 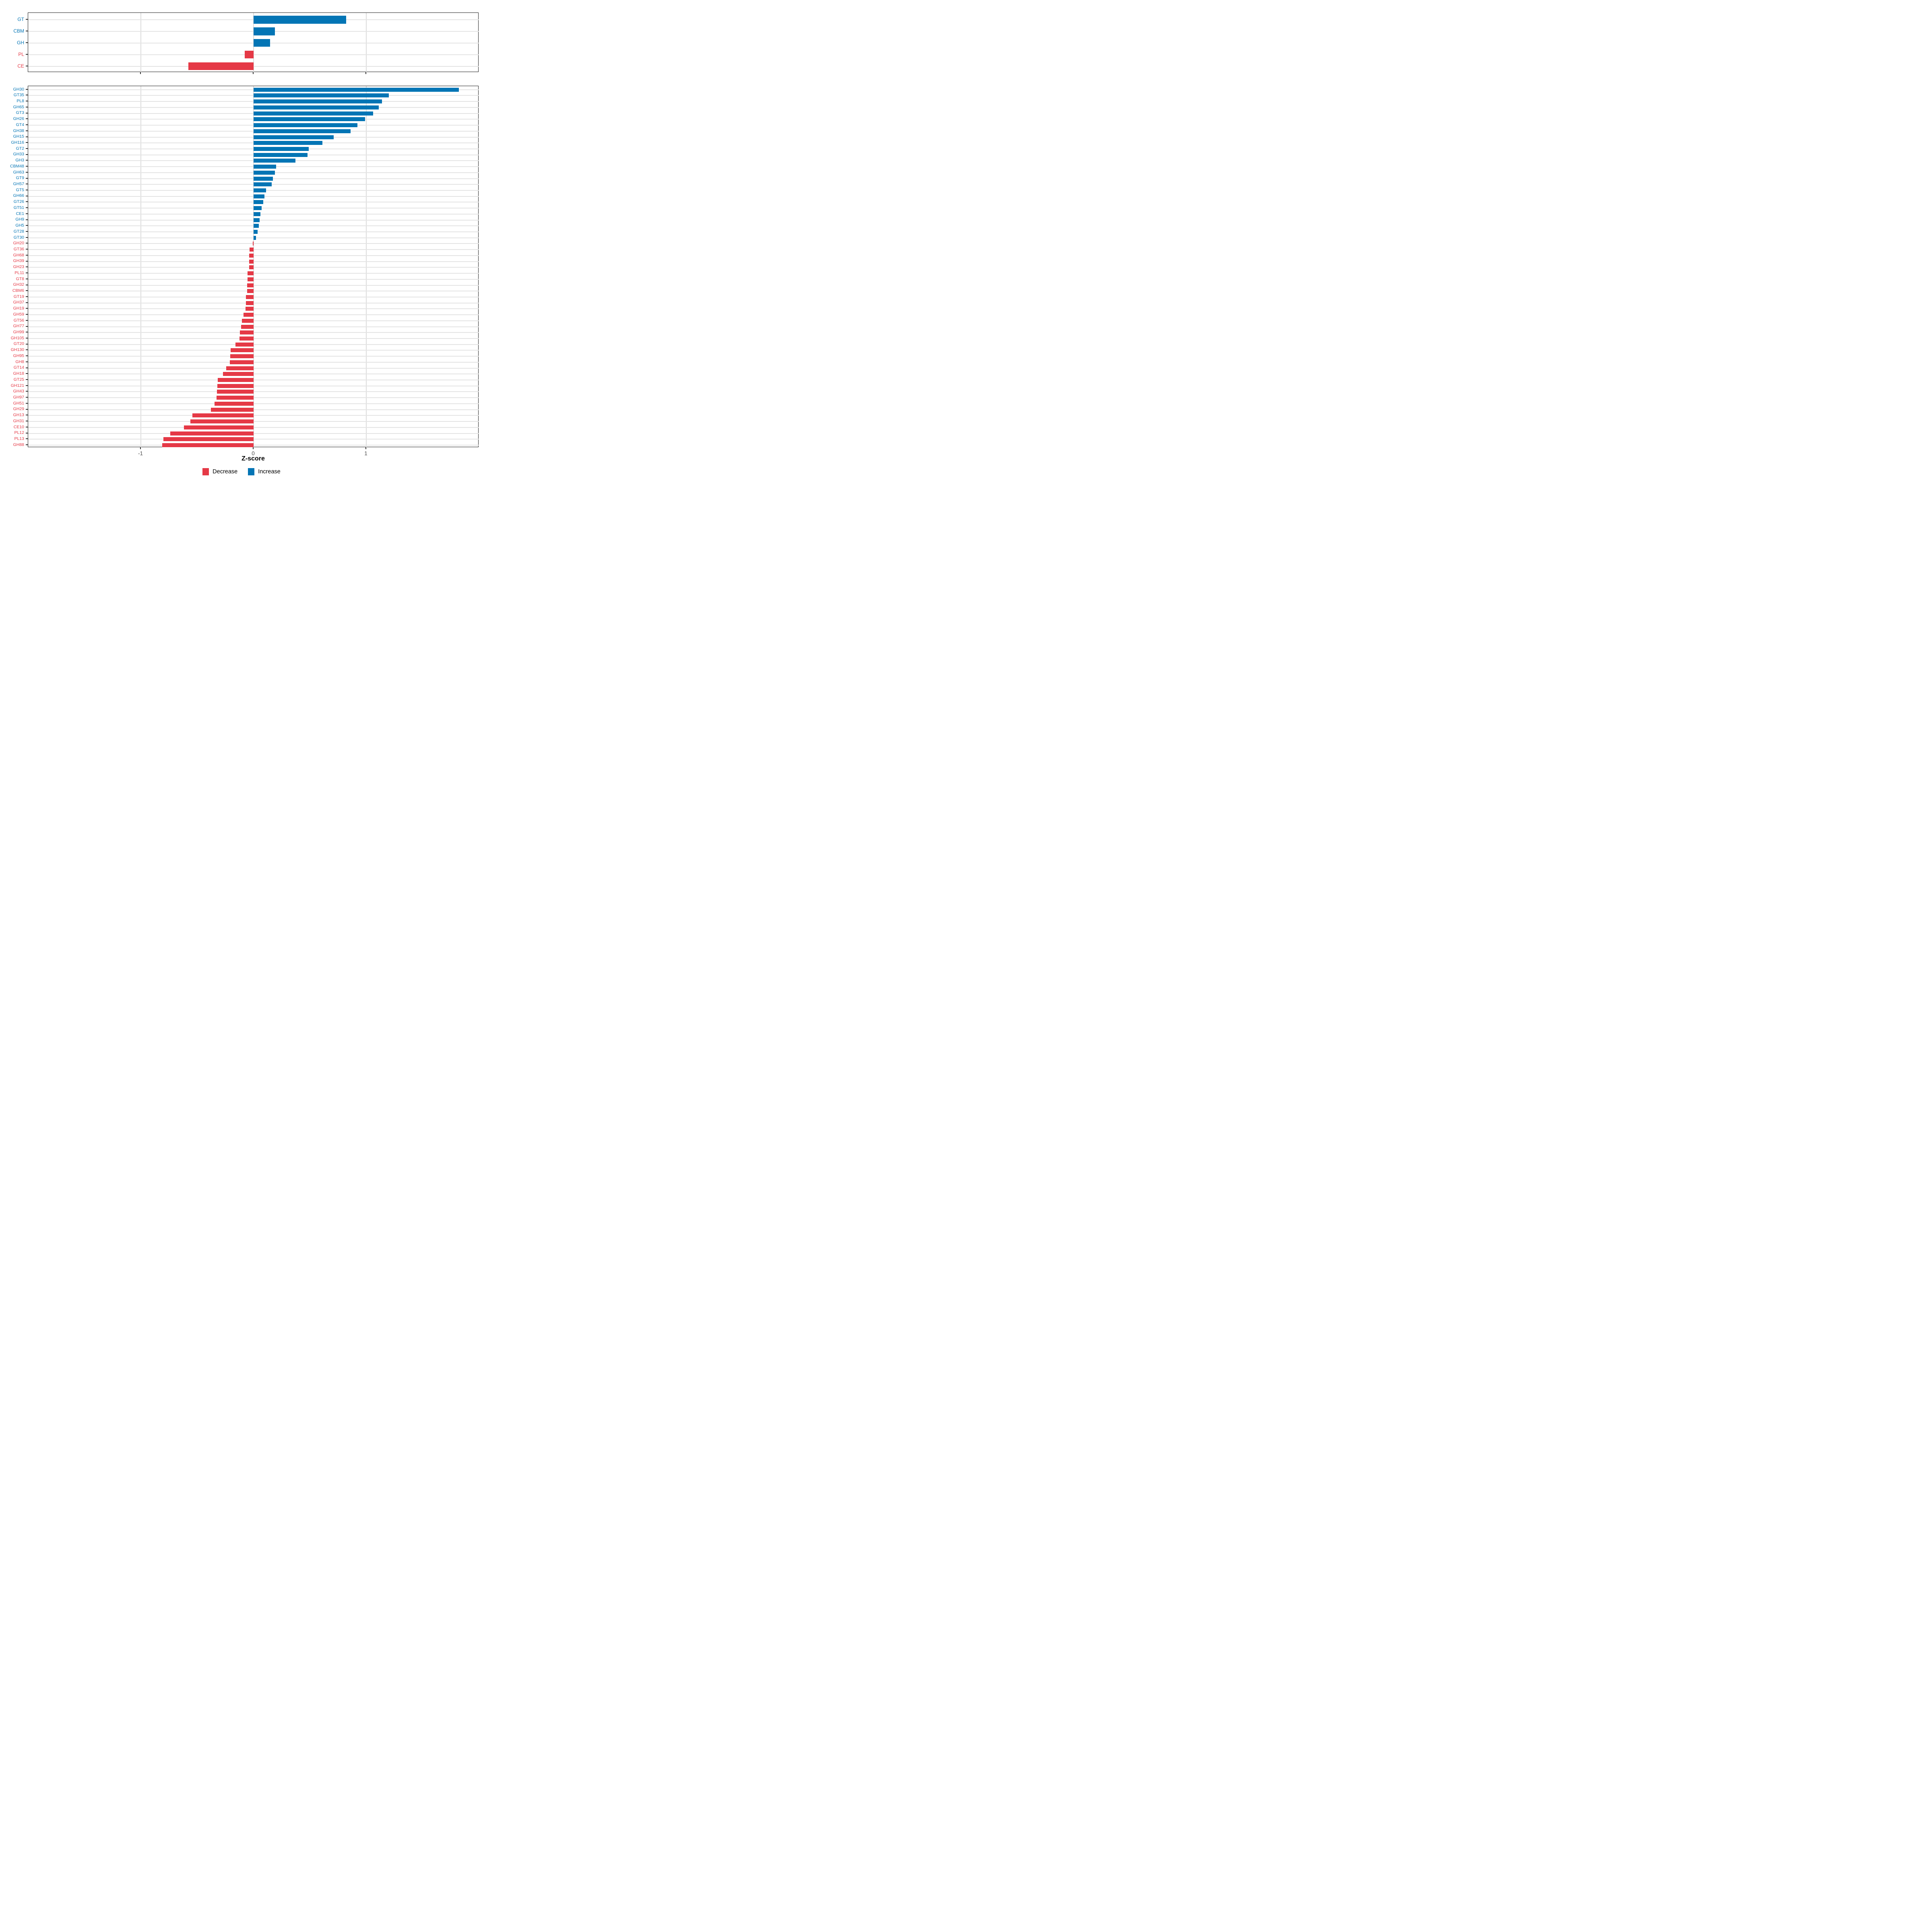 I want to click on GT26-bar, so click(x=258, y=202).